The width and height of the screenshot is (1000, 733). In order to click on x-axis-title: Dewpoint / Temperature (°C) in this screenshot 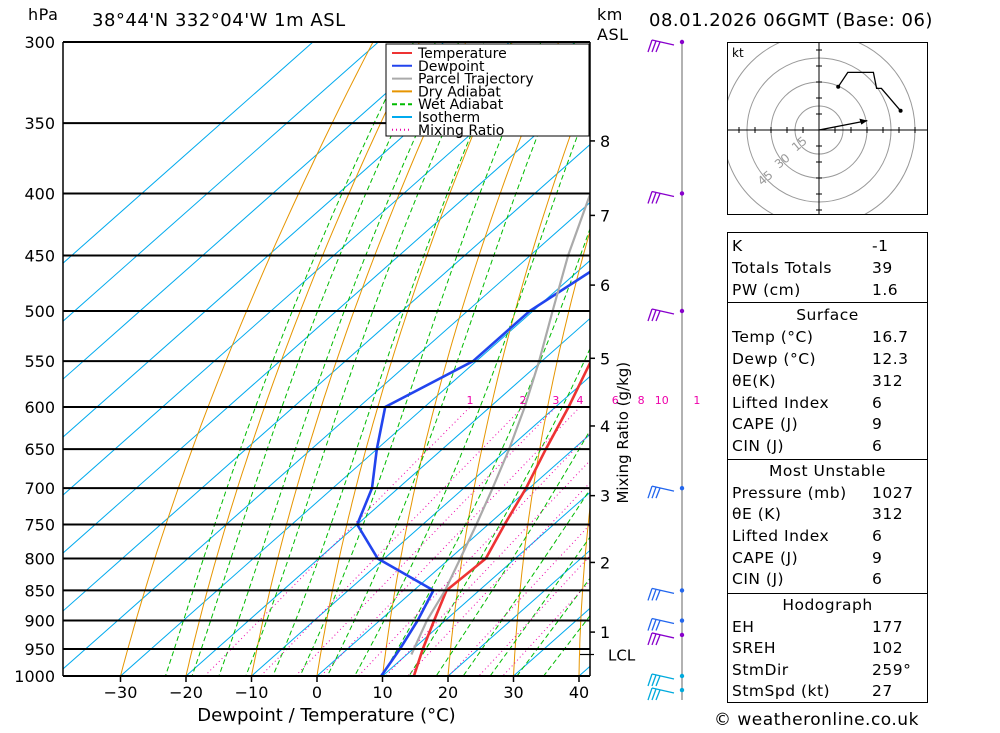, I will do `click(326, 715)`.